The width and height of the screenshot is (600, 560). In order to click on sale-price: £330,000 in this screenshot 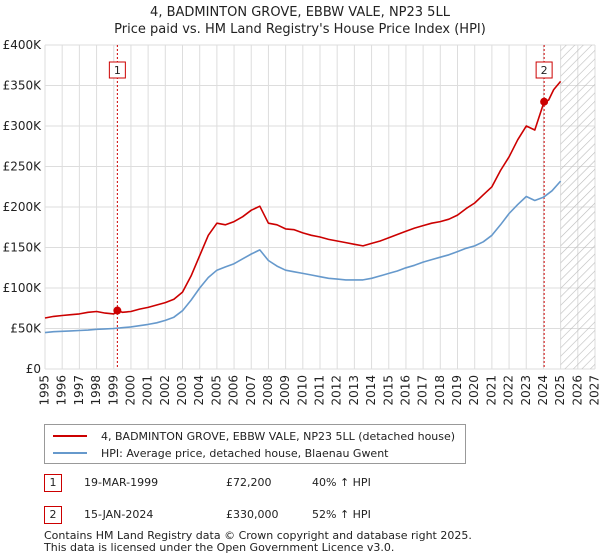, I will do `click(252, 514)`.